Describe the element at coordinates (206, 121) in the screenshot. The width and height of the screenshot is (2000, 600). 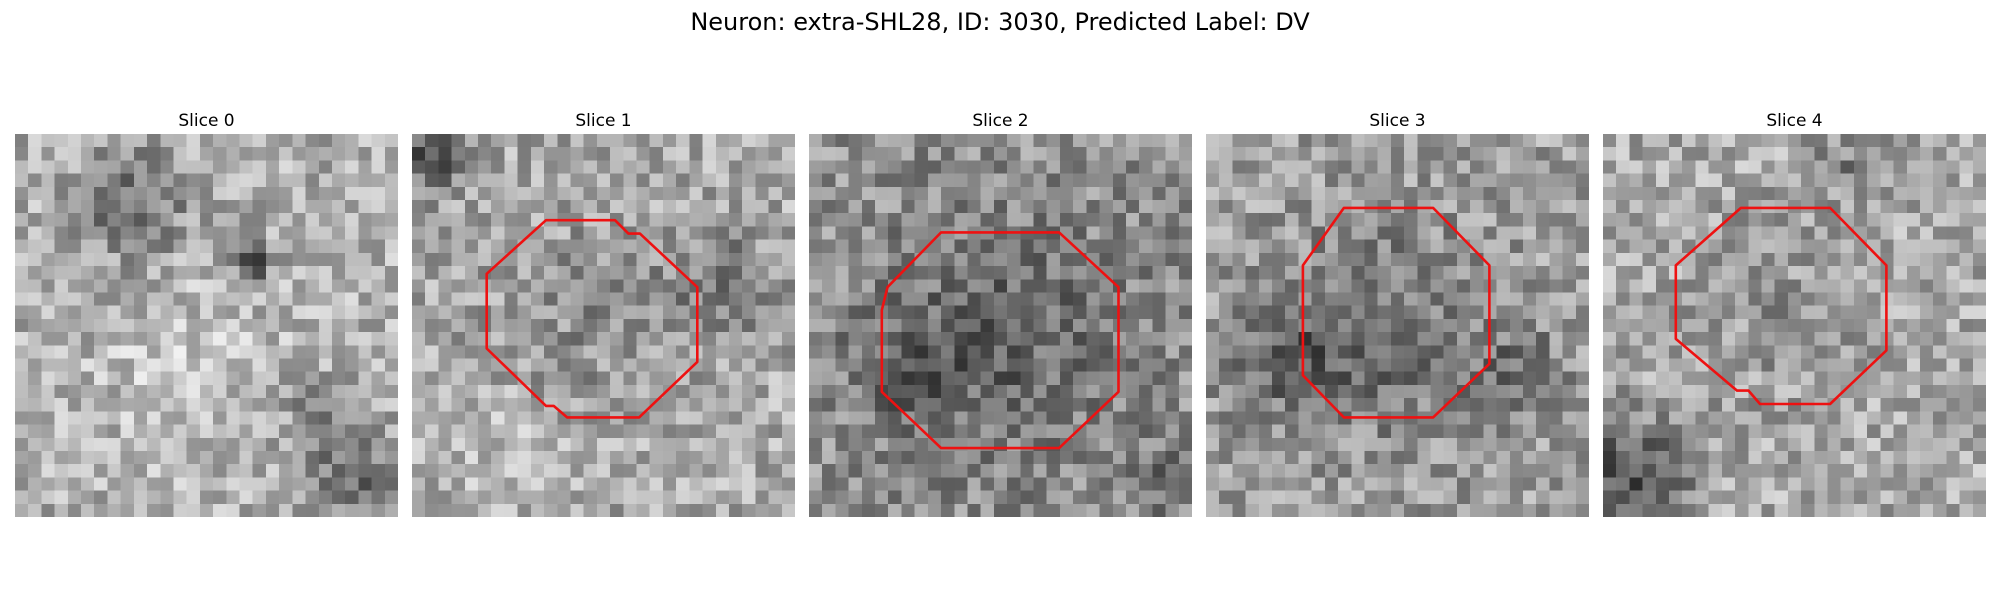
I see `slice-title-0: Slice 0` at that location.